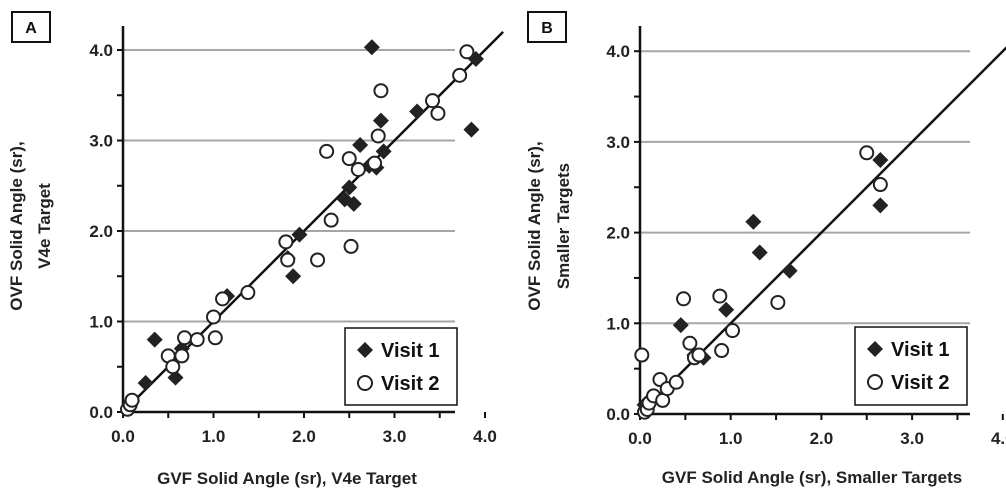 This screenshot has height=493, width=1006. I want to click on y-axis-label-line-2: V4e Target, so click(44, 226).